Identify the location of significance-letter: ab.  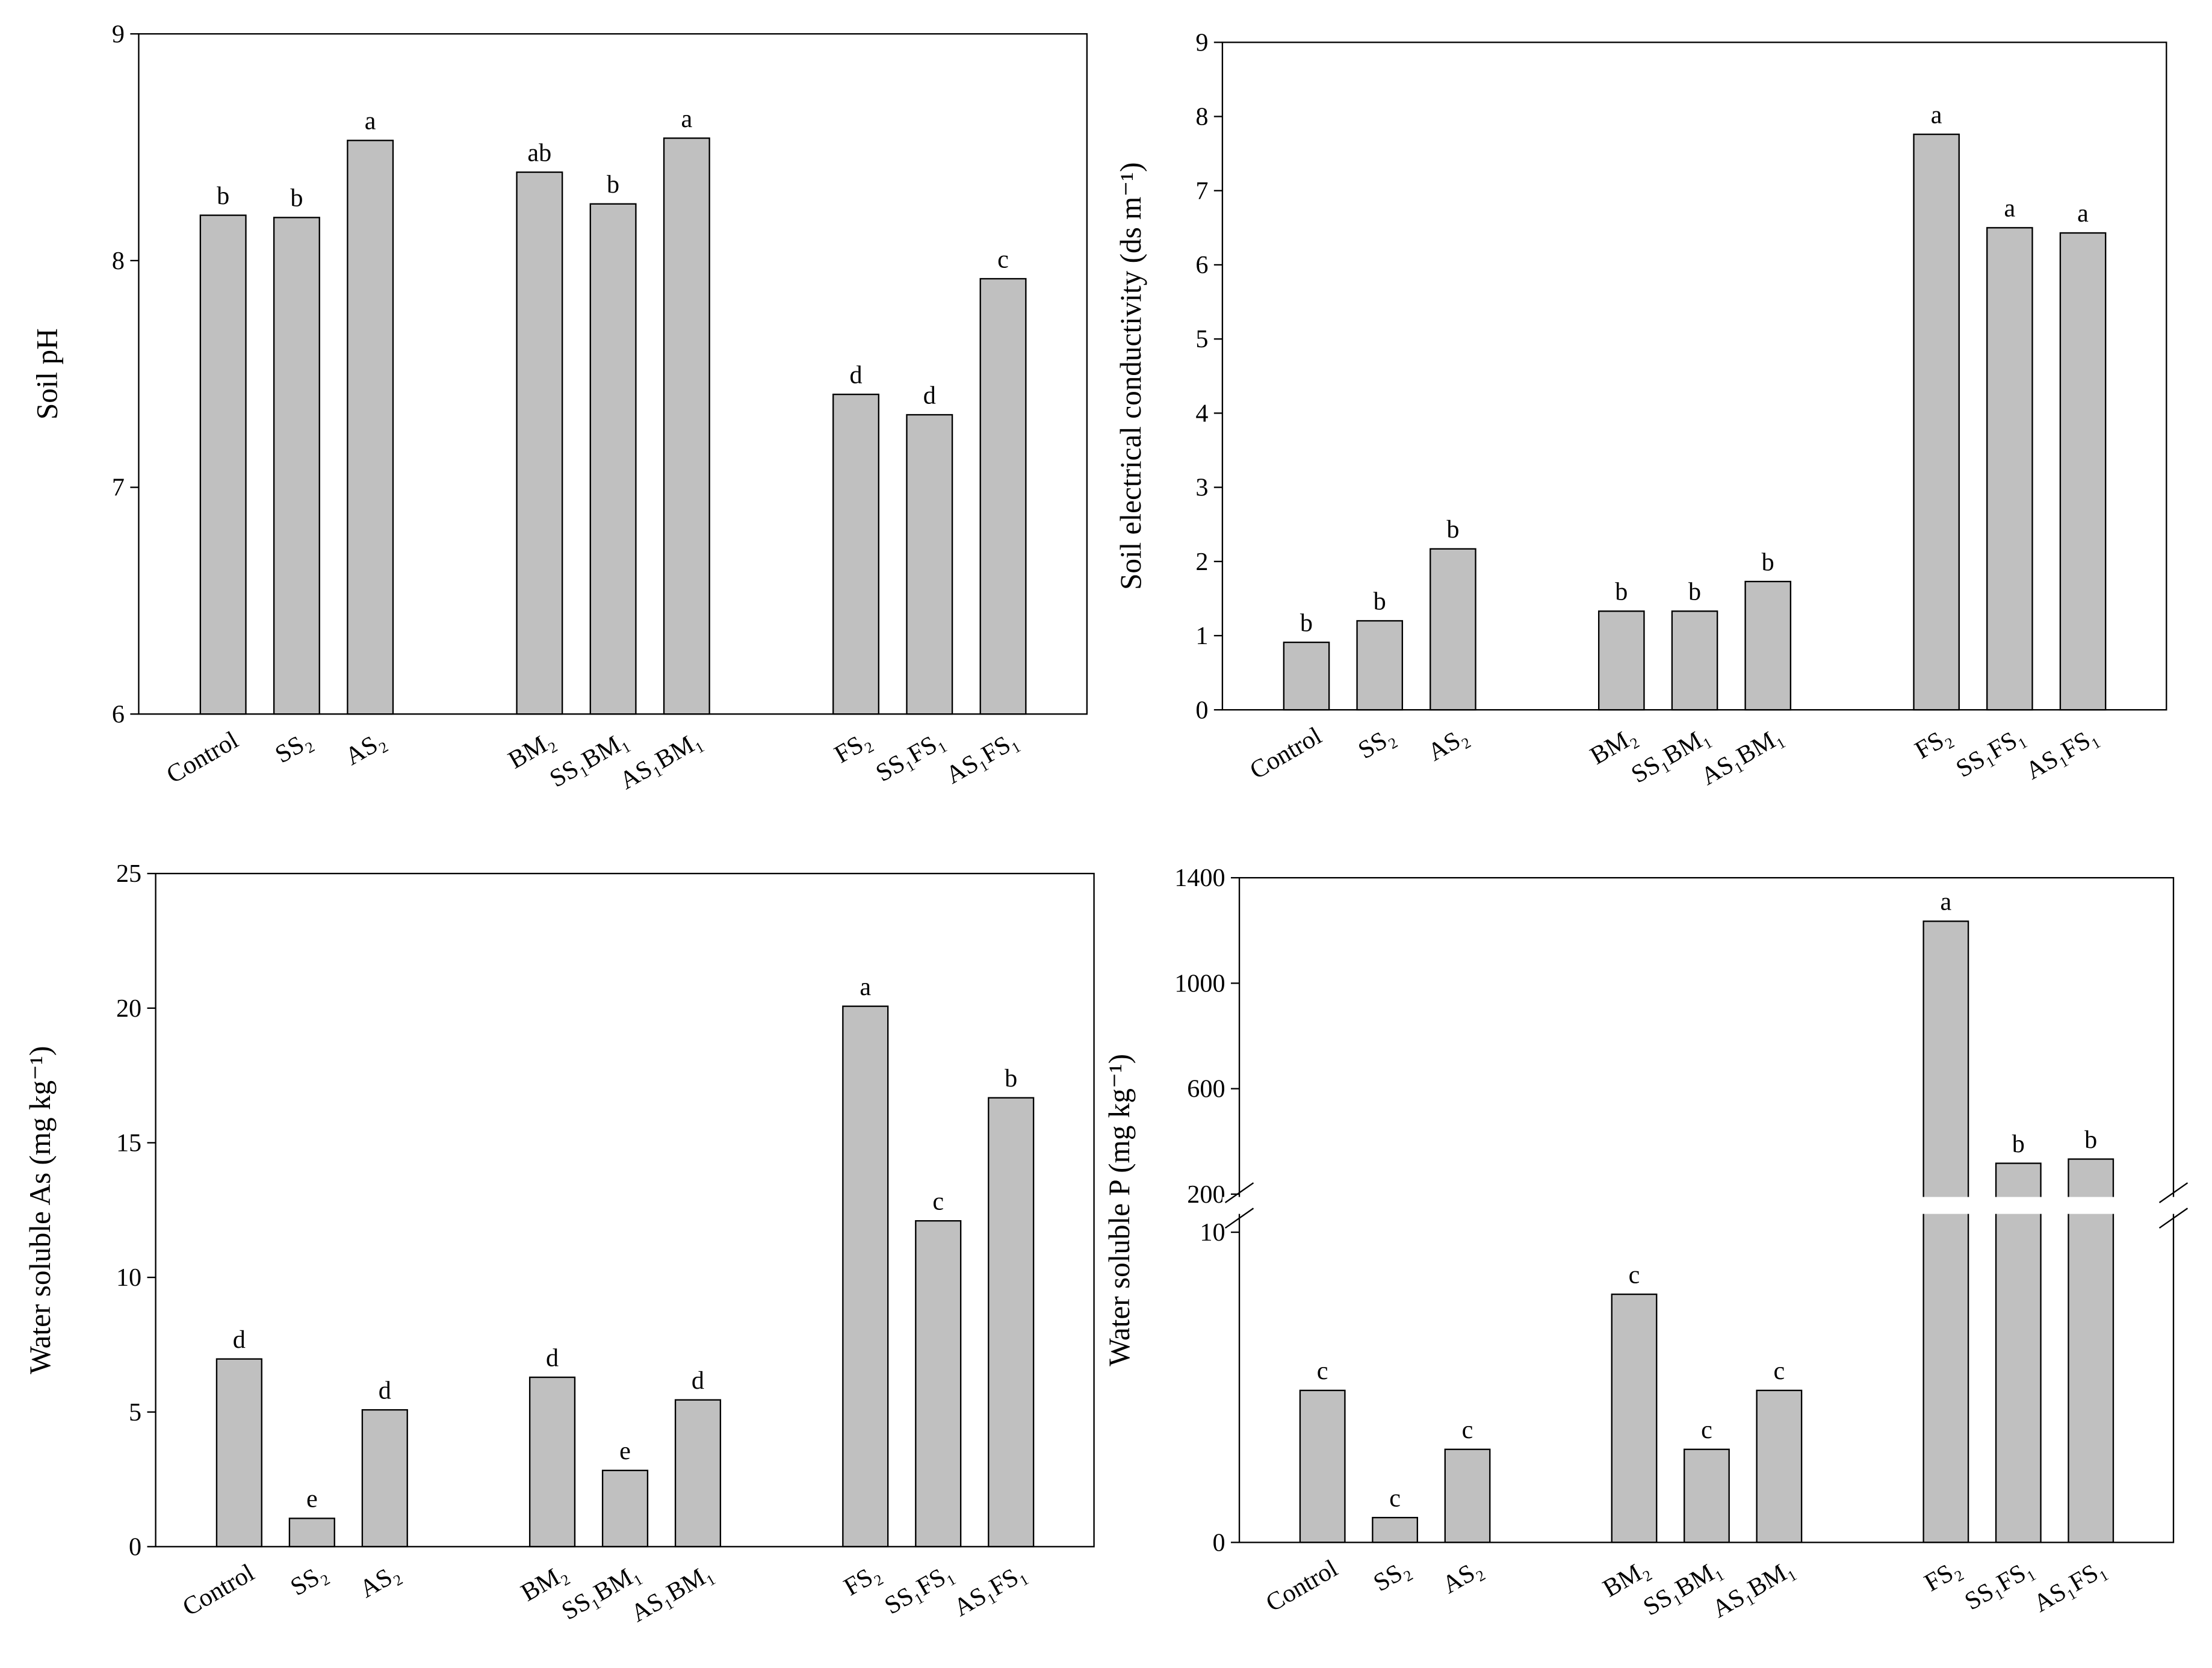
(539, 152).